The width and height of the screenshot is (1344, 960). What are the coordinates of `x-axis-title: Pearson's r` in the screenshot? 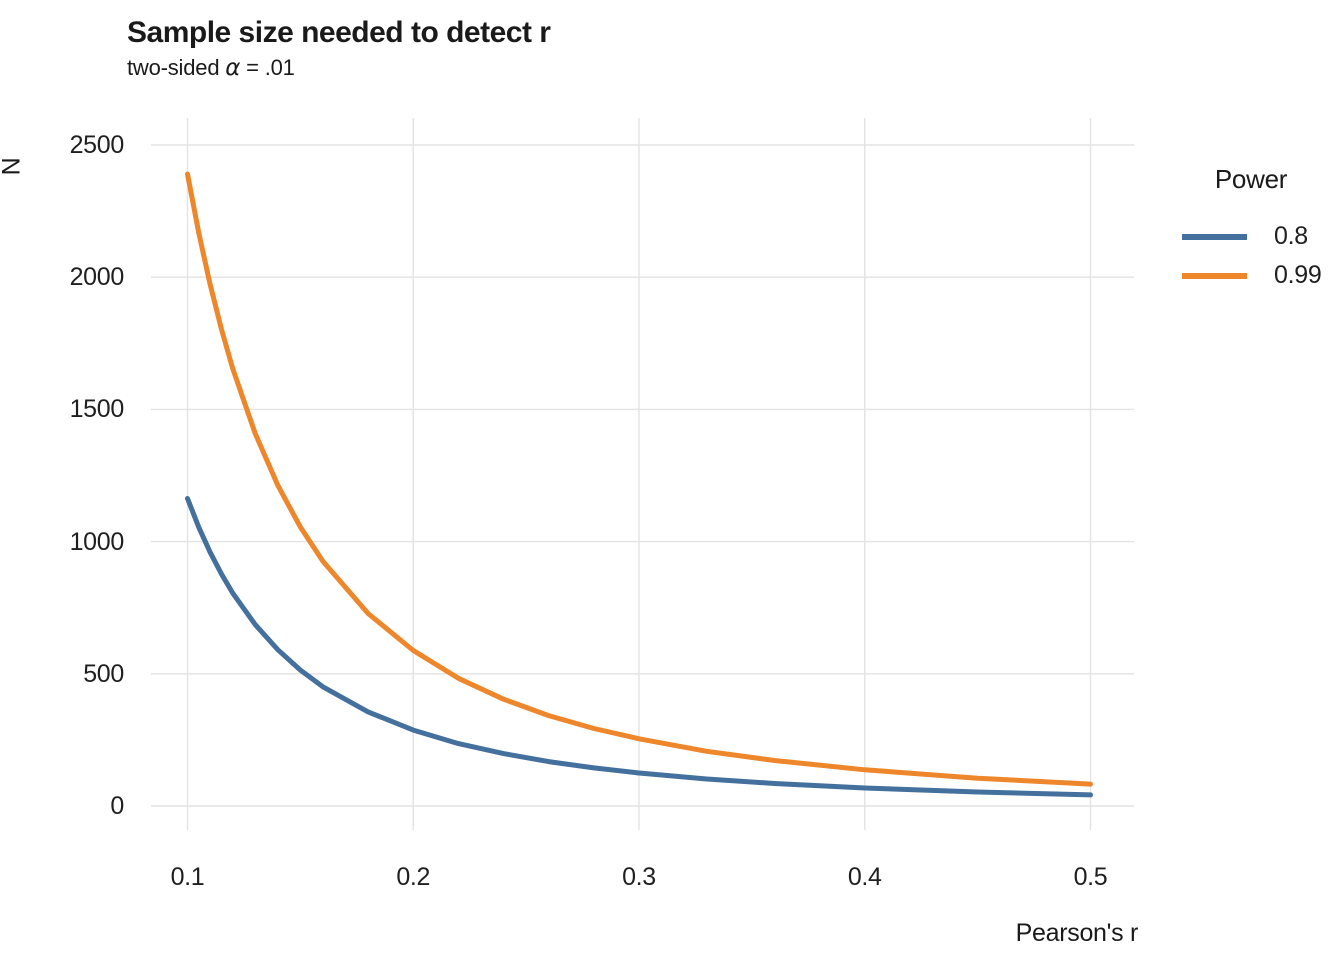 It's located at (1077, 933).